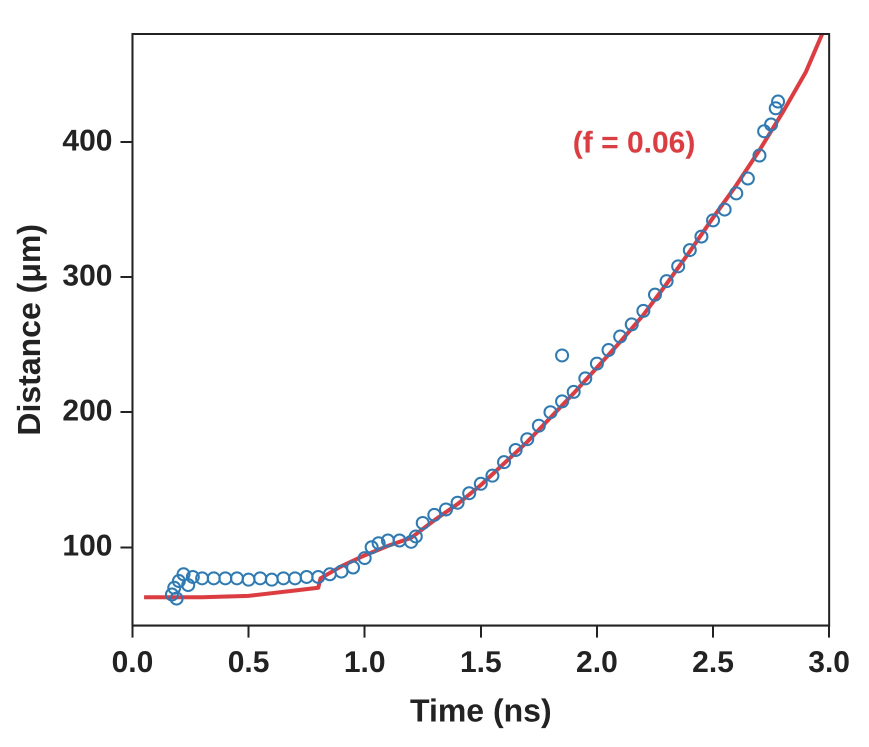  I want to click on x-tick-label: 1.5, so click(481, 662).